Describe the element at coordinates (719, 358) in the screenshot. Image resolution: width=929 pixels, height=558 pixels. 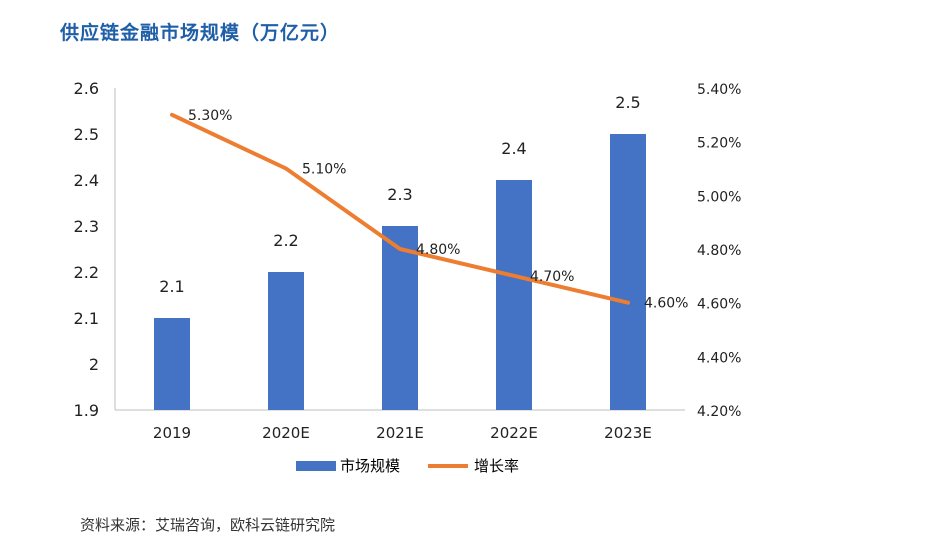
I see `right-tick-label: 4.40%` at that location.